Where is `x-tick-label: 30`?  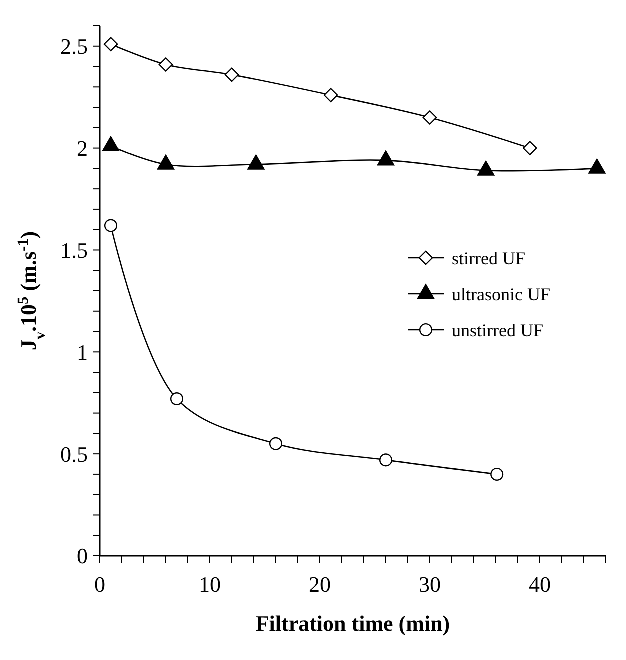 x-tick-label: 30 is located at coordinates (430, 584).